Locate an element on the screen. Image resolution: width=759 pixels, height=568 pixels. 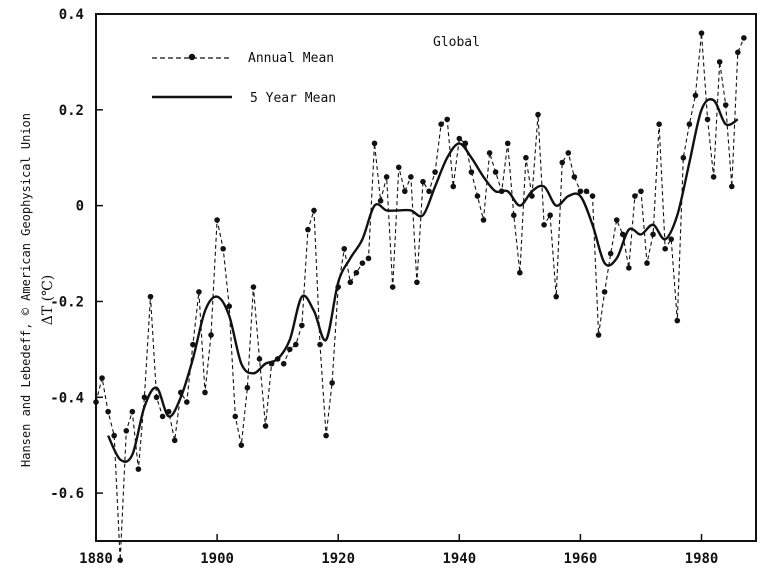
x-tick-label: 1920 is located at coordinates (338, 559).